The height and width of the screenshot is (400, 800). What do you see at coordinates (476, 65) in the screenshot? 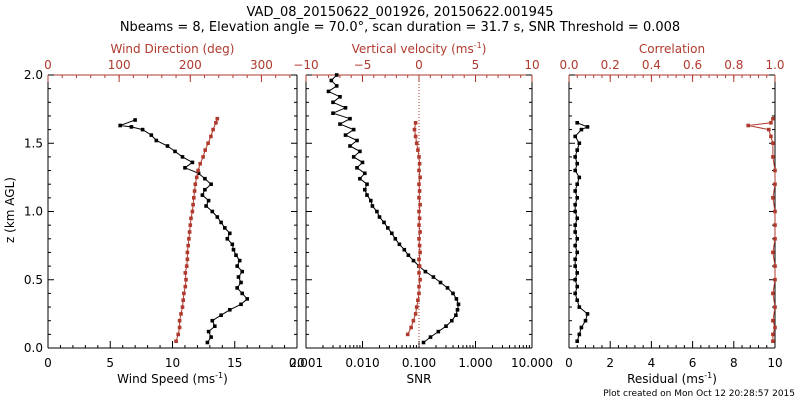
I see `top-tick-label: 5` at bounding box center [476, 65].